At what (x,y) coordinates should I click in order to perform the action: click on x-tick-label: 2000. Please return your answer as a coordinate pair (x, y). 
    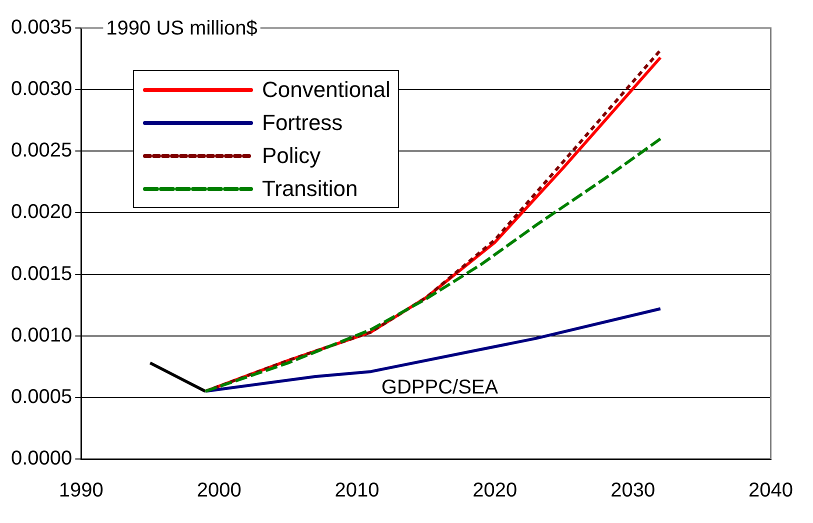
    Looking at the image, I should click on (219, 491).